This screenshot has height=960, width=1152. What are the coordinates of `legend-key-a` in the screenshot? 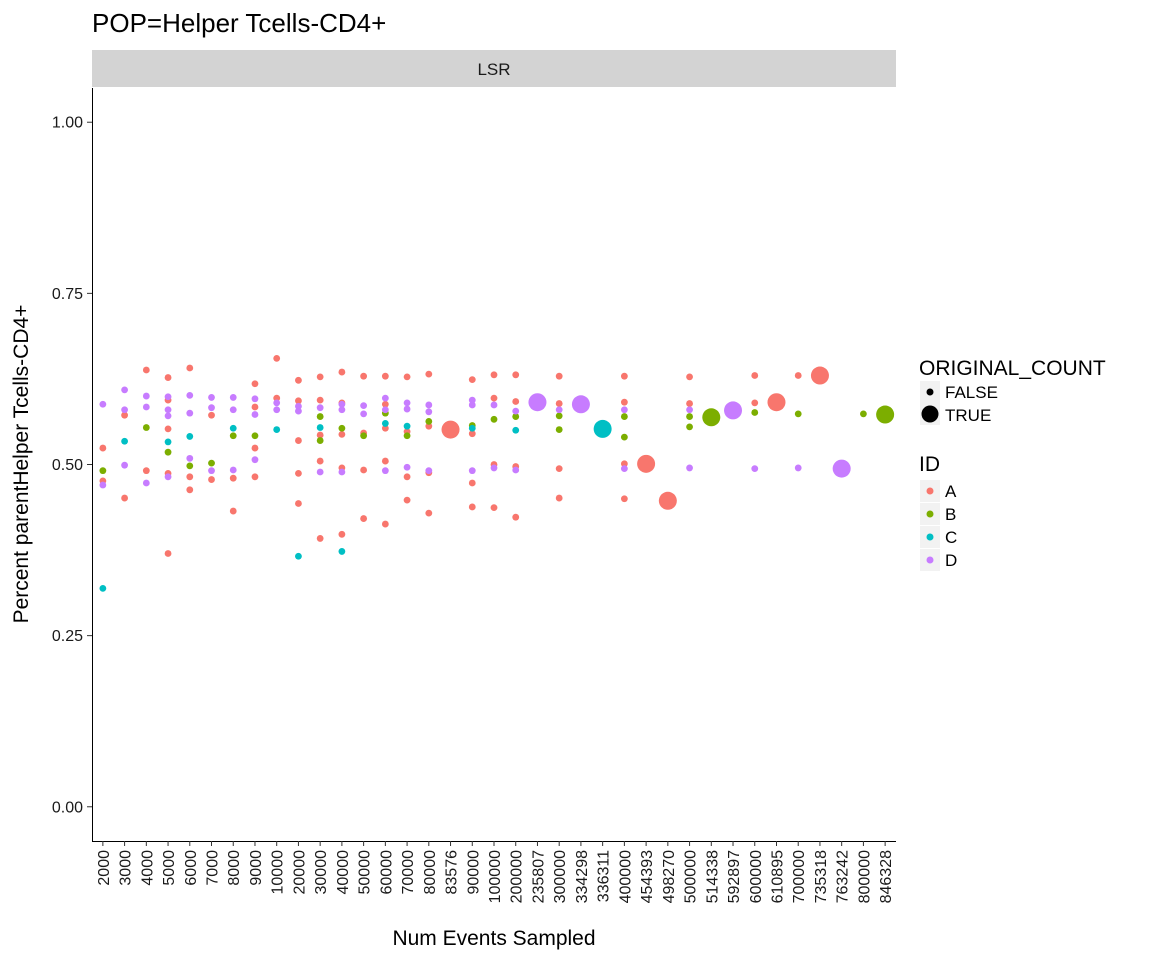 It's located at (930, 491).